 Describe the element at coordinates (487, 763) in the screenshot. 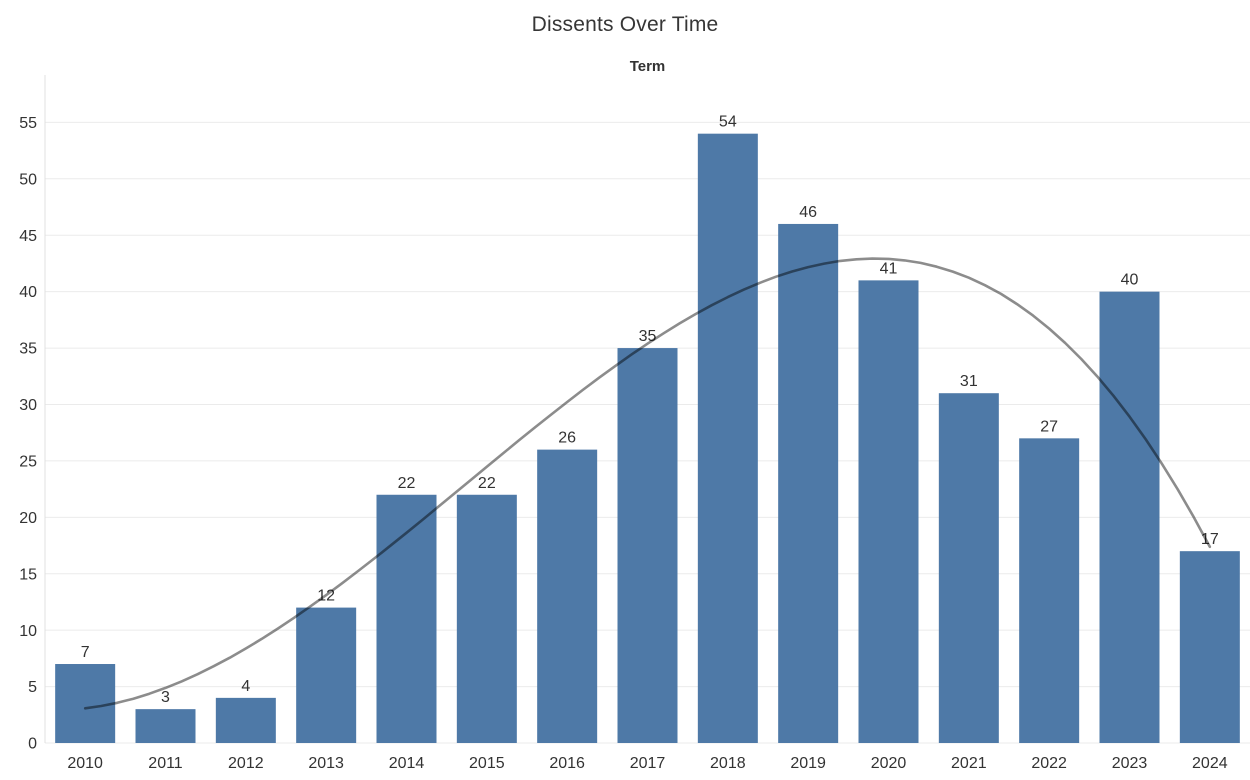

I see `x-tick-label: 2015` at that location.